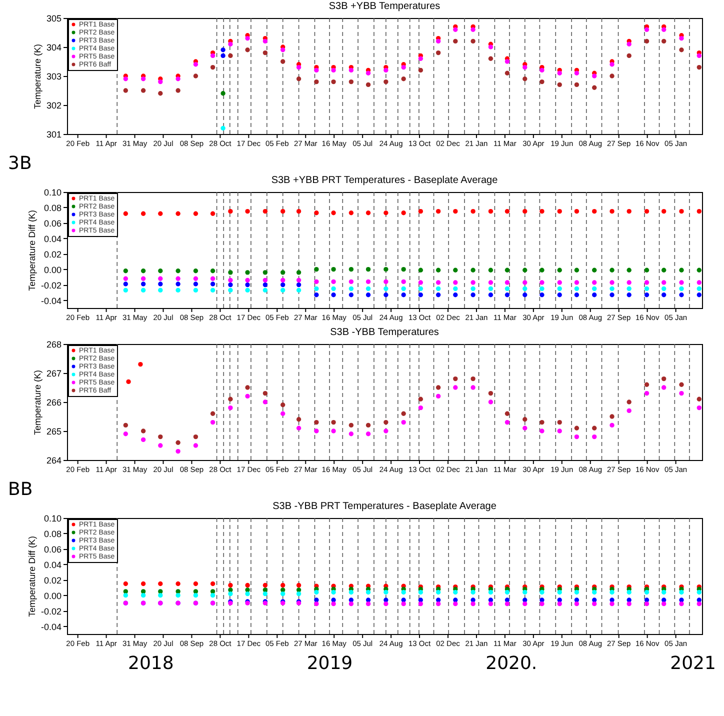 Image resolution: width=724 pixels, height=716 pixels. I want to click on y-tick-label: 264, so click(54, 461).